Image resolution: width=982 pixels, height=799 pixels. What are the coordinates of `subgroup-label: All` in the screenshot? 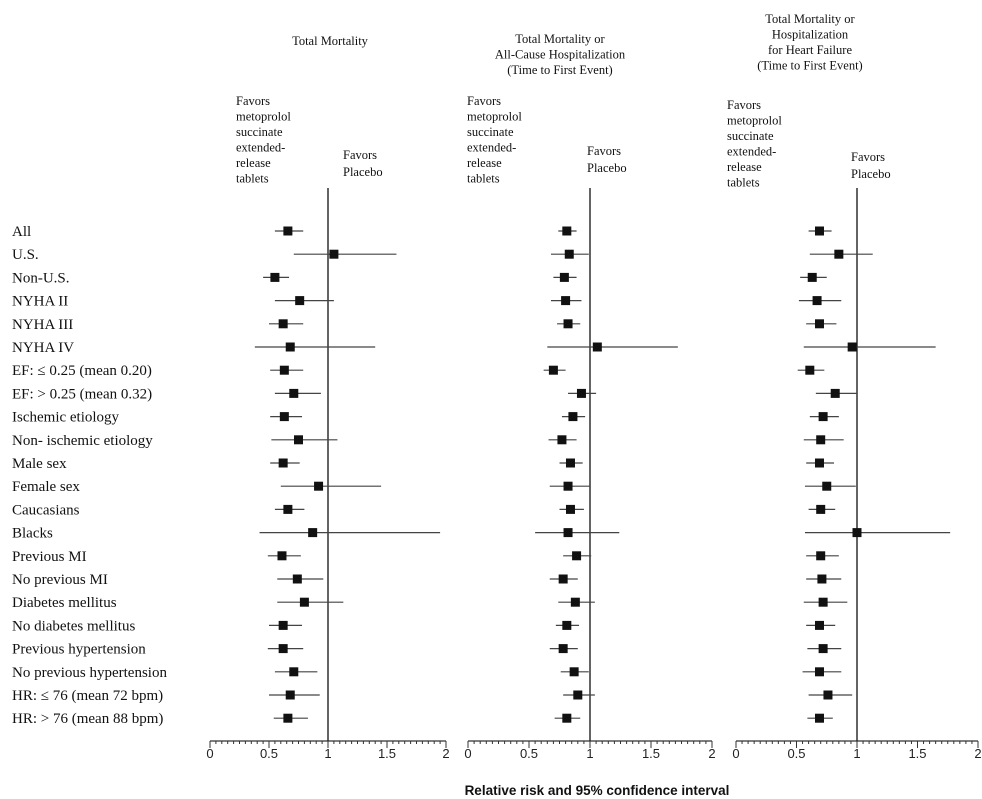 It's located at (21, 232).